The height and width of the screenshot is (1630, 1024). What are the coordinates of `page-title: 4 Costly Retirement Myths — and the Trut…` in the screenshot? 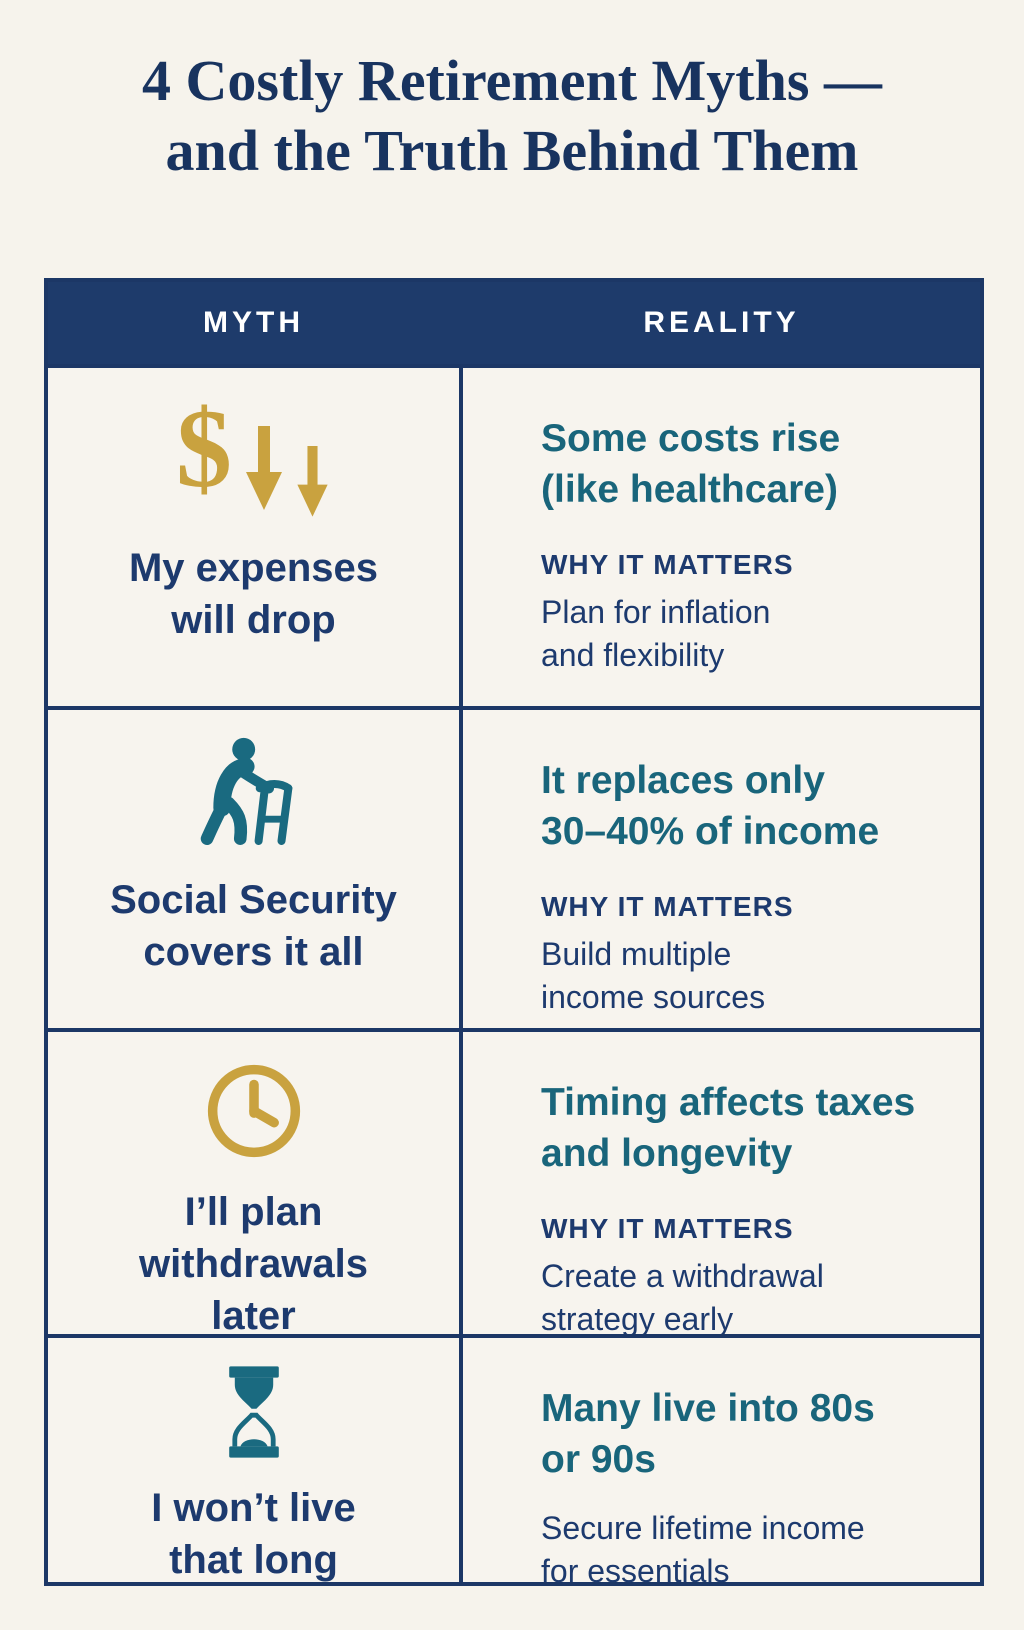 It's located at (512, 115).